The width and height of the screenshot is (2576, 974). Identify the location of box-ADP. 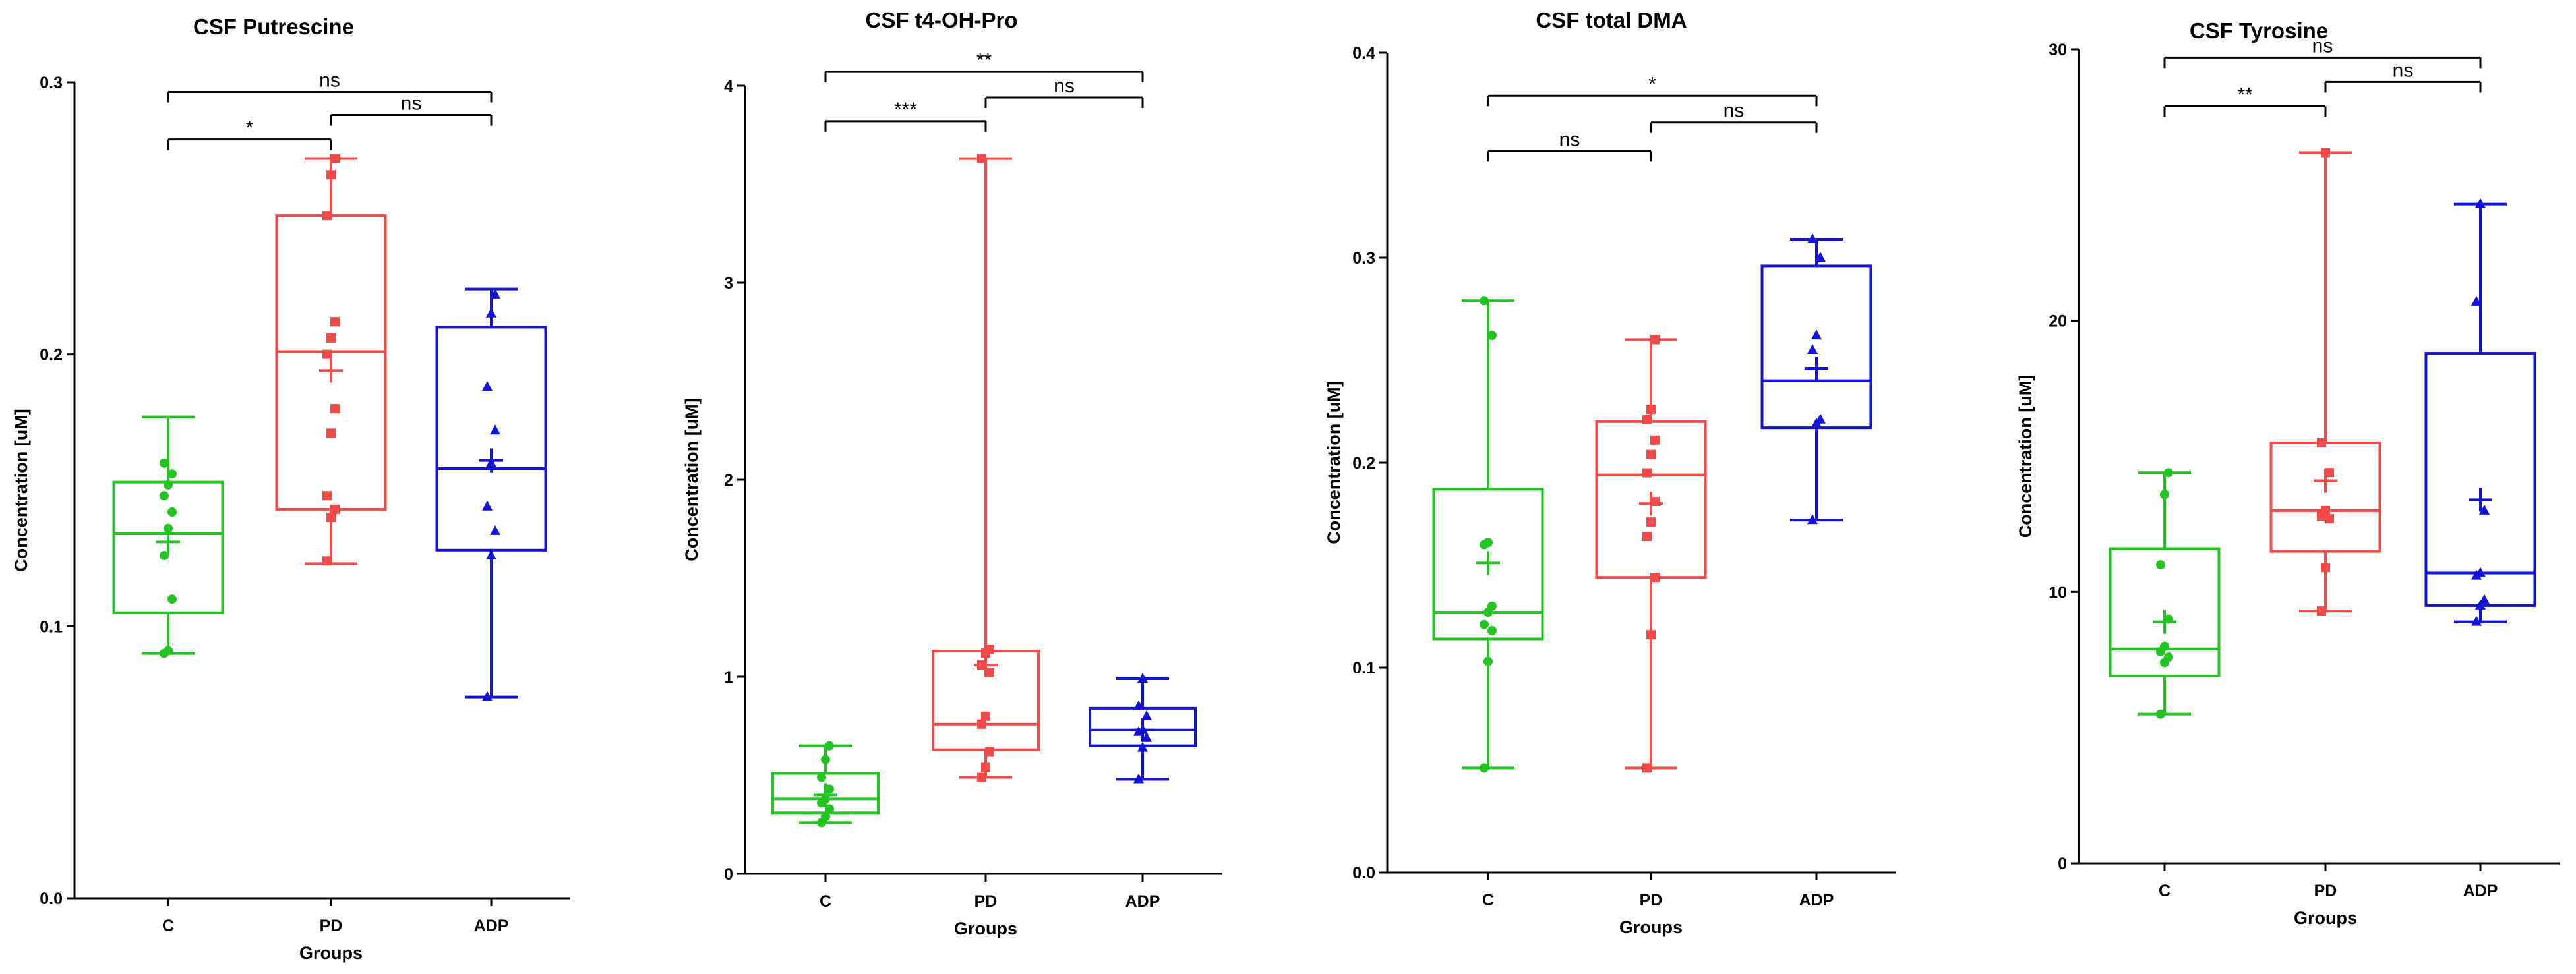
(1816, 379).